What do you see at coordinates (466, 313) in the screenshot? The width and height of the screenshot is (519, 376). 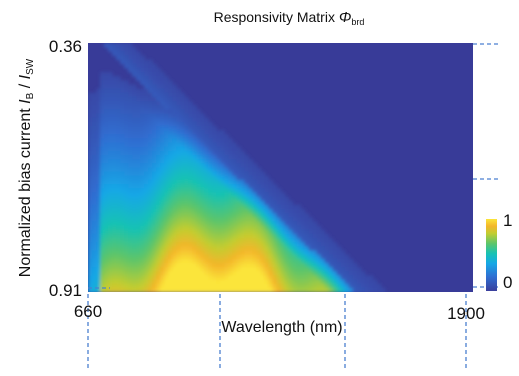 I see `x-tick-right: 1900` at bounding box center [466, 313].